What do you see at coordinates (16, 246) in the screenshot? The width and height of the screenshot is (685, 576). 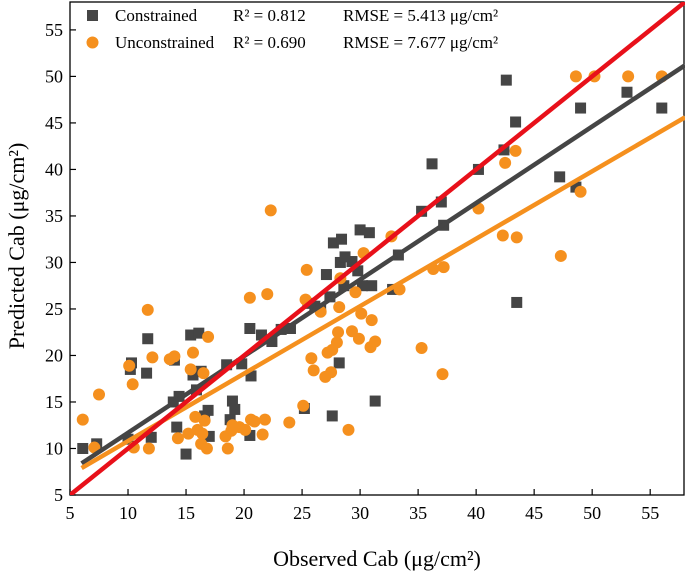 I see `y-axis-title: Predicted Cab (μg/cm²)` at bounding box center [16, 246].